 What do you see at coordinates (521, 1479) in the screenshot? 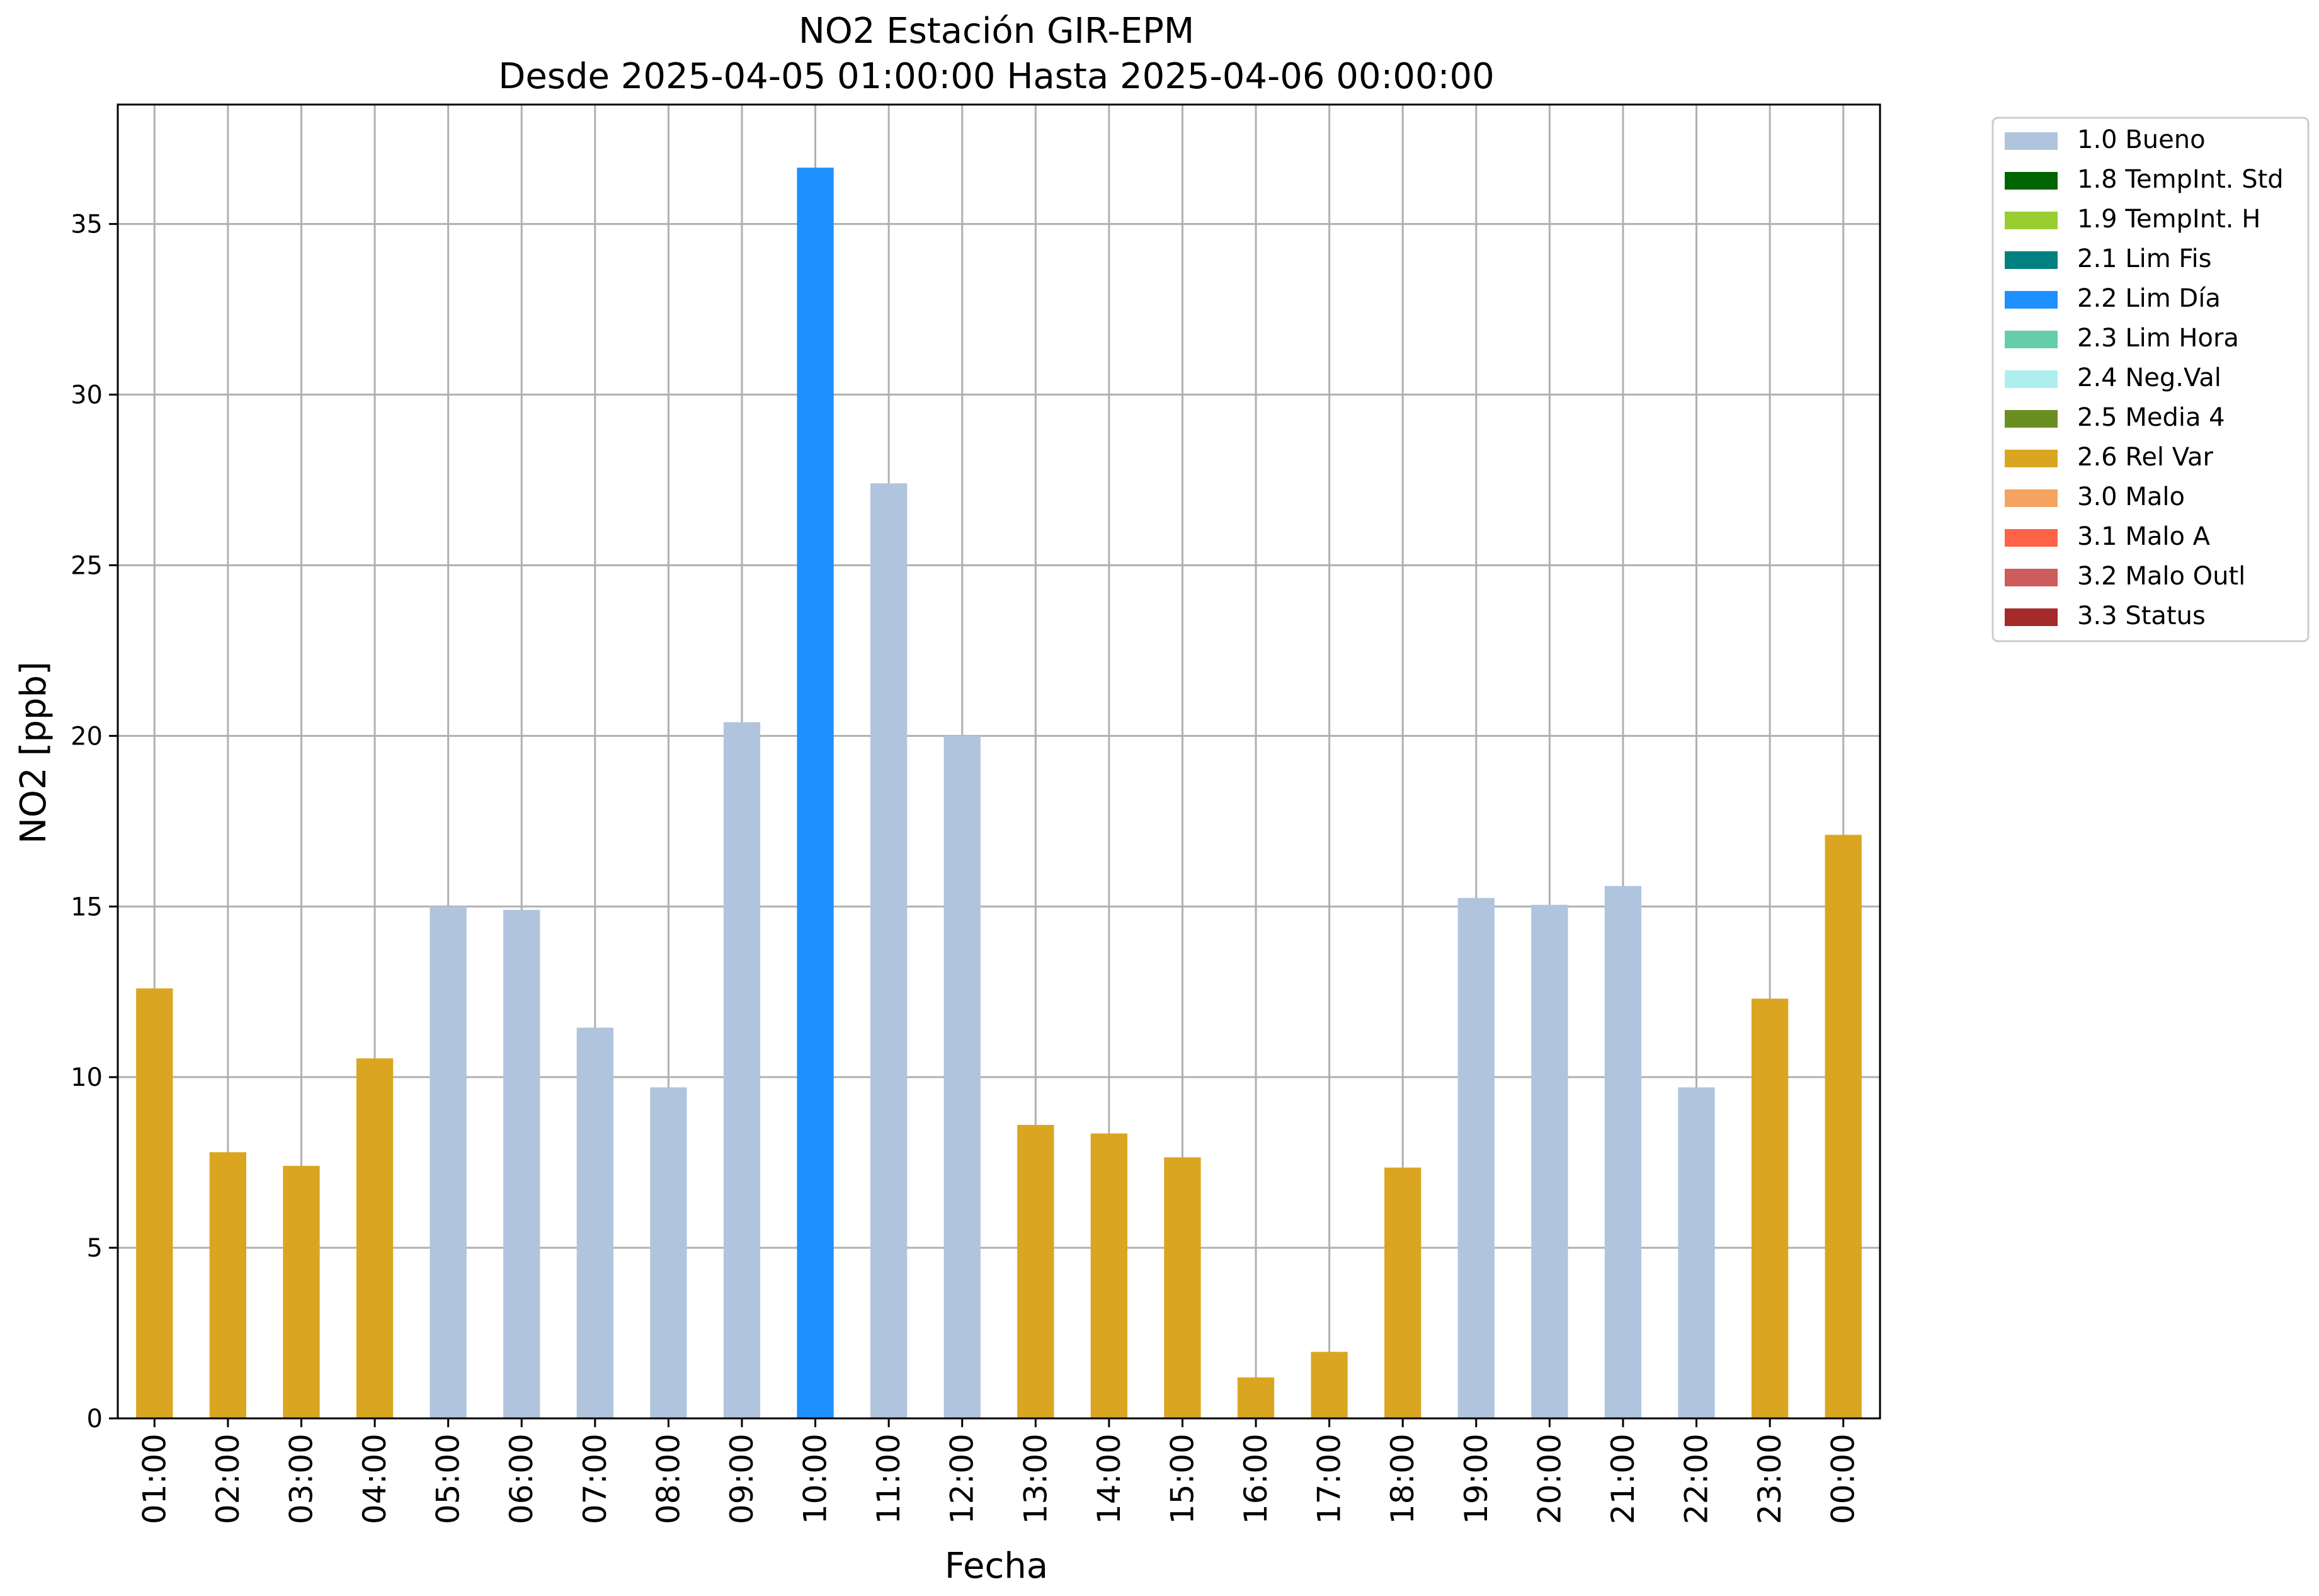
I see `x-tick-label: 06:00` at bounding box center [521, 1479].